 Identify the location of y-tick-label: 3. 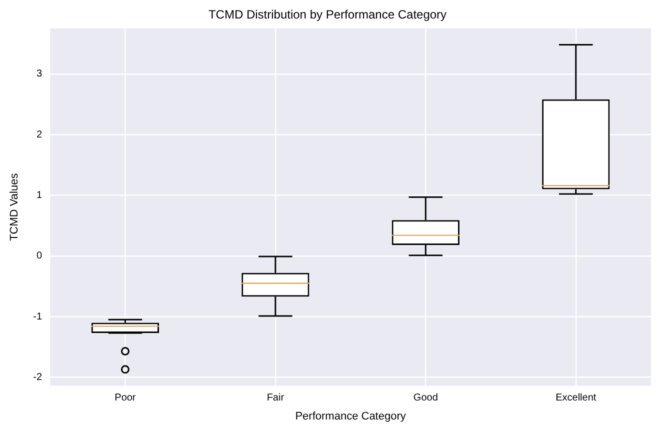
(39, 74).